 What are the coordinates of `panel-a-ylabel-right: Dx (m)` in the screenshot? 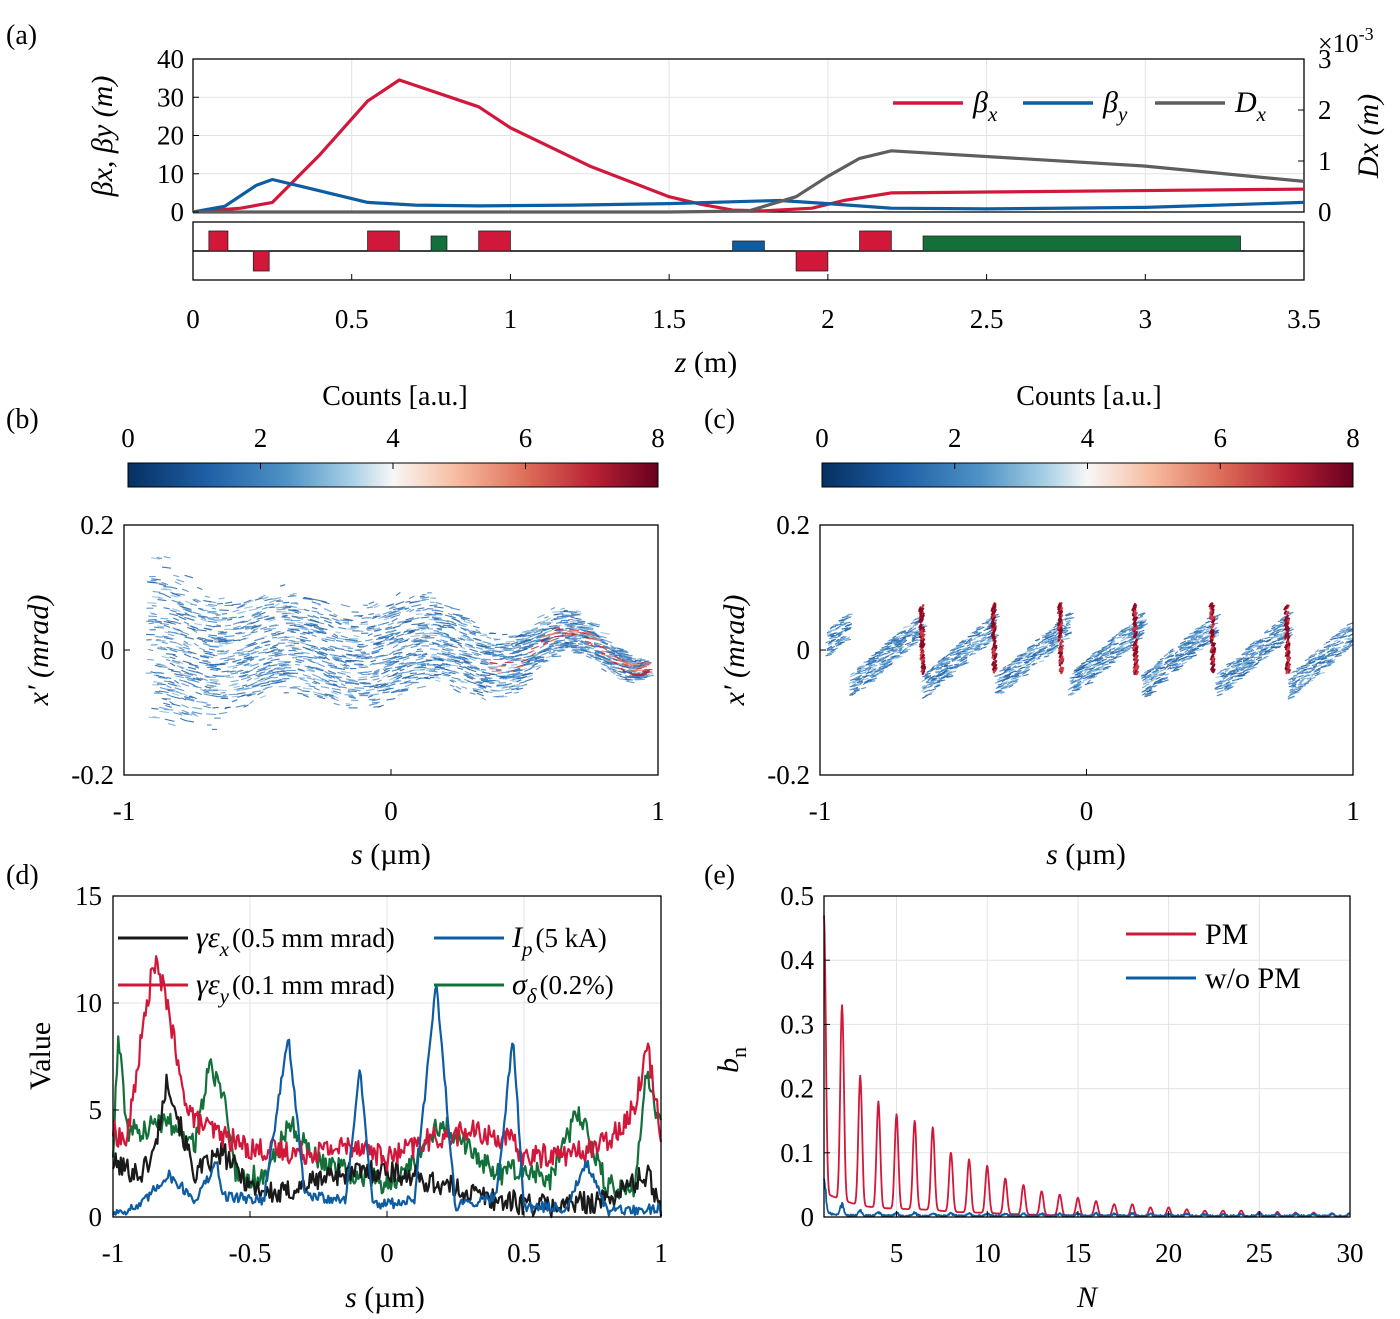 It's located at (1368, 136).